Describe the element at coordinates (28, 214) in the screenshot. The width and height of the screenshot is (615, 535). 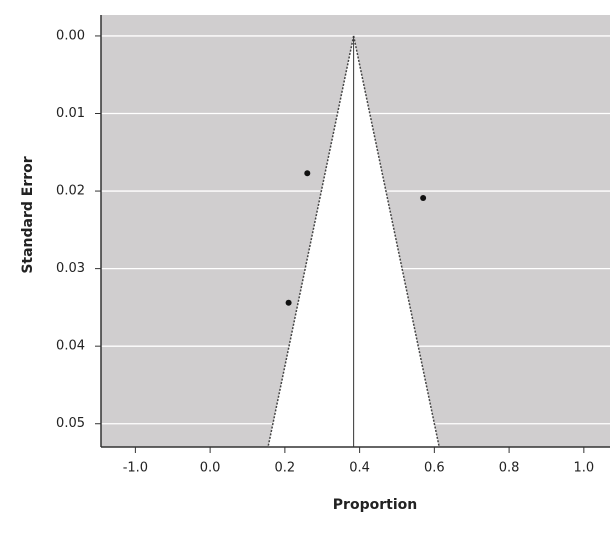
I see `y-axis-label: Standard Error` at that location.